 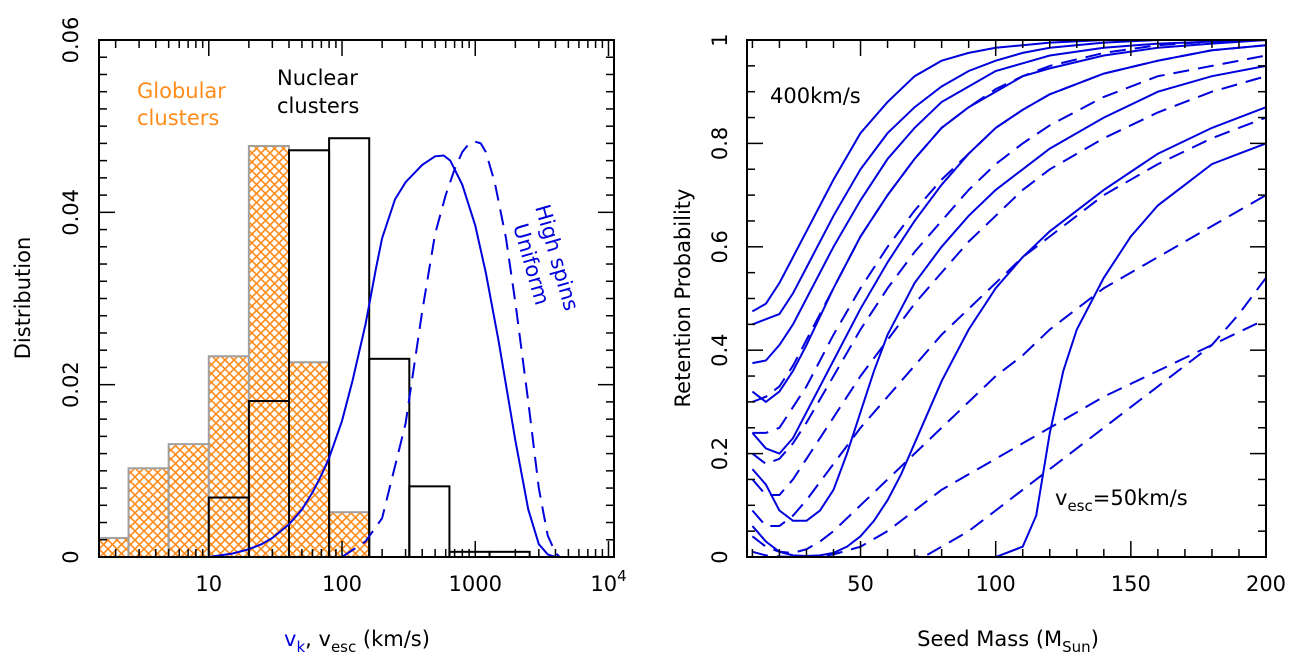 I want to click on right-x-tick-labels: 50 100 150 200, so click(x=1066, y=584).